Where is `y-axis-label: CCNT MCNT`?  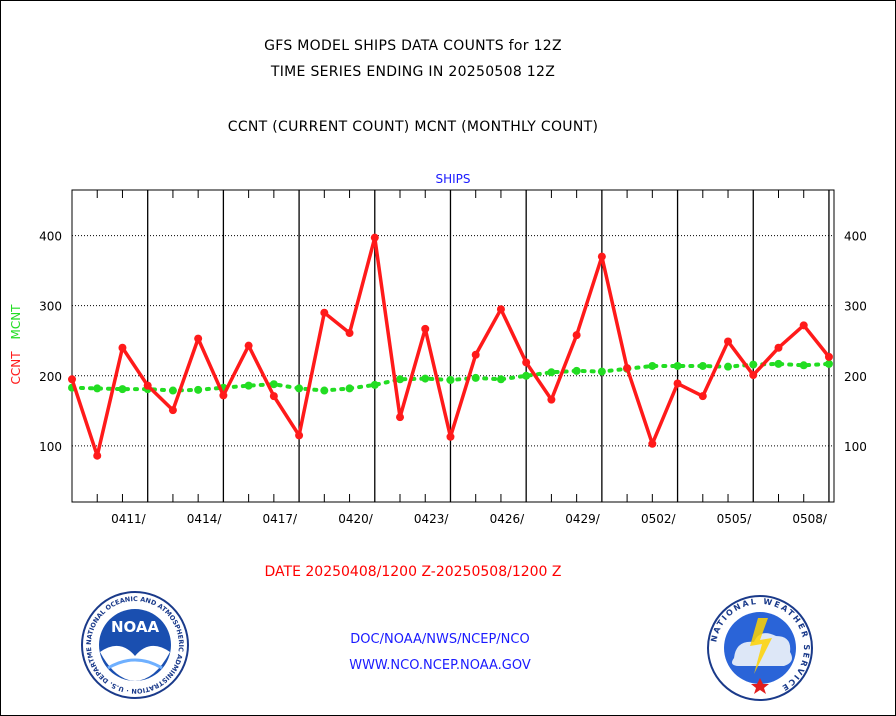 y-axis-label: CCNT MCNT is located at coordinates (16, 344).